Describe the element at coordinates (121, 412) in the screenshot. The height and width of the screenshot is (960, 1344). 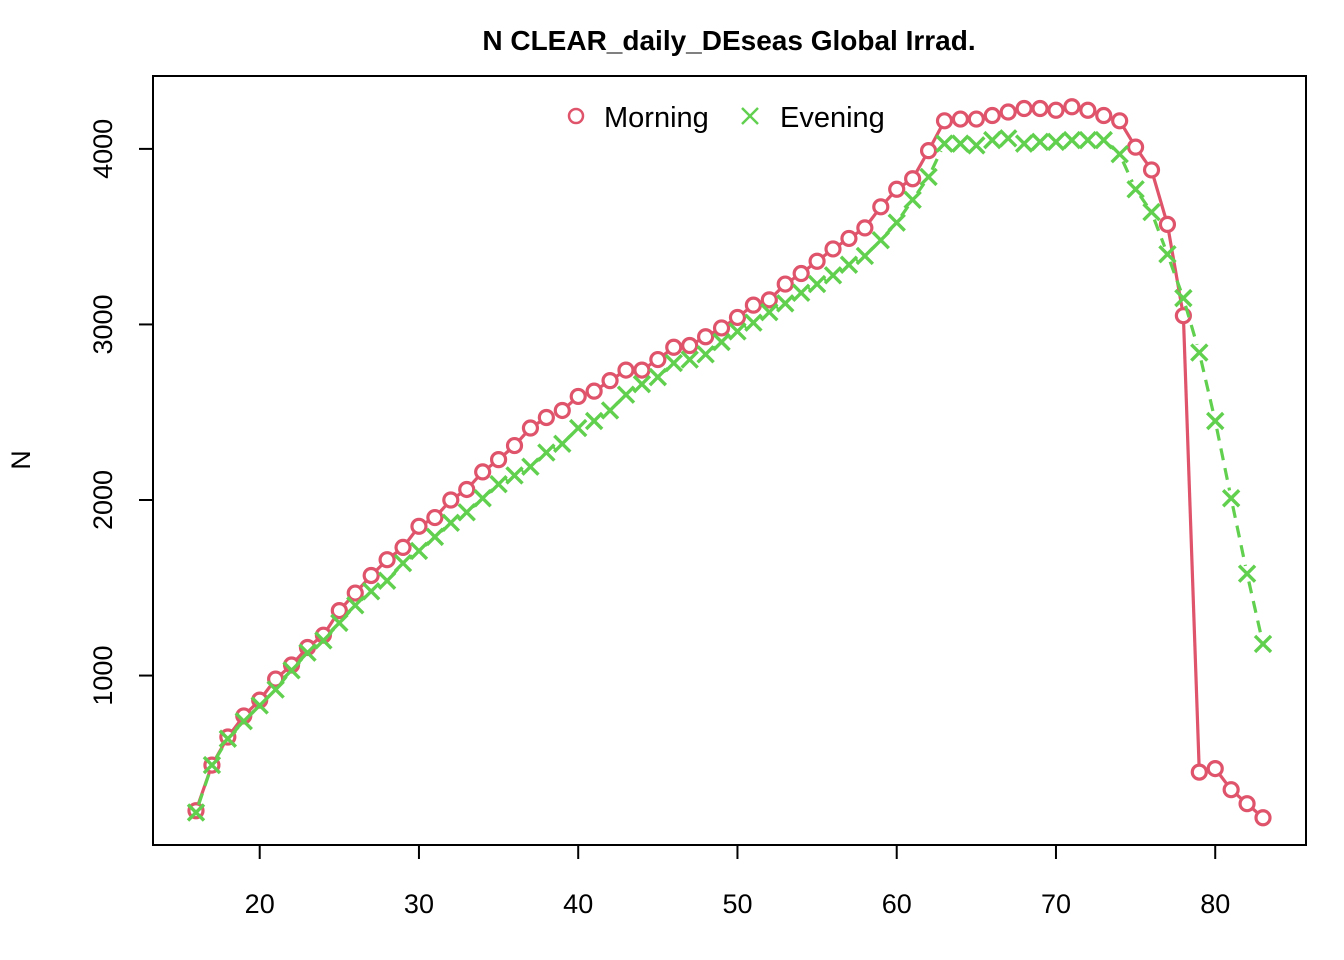
I see `y-axis: 1000 2000 3000 4000` at that location.